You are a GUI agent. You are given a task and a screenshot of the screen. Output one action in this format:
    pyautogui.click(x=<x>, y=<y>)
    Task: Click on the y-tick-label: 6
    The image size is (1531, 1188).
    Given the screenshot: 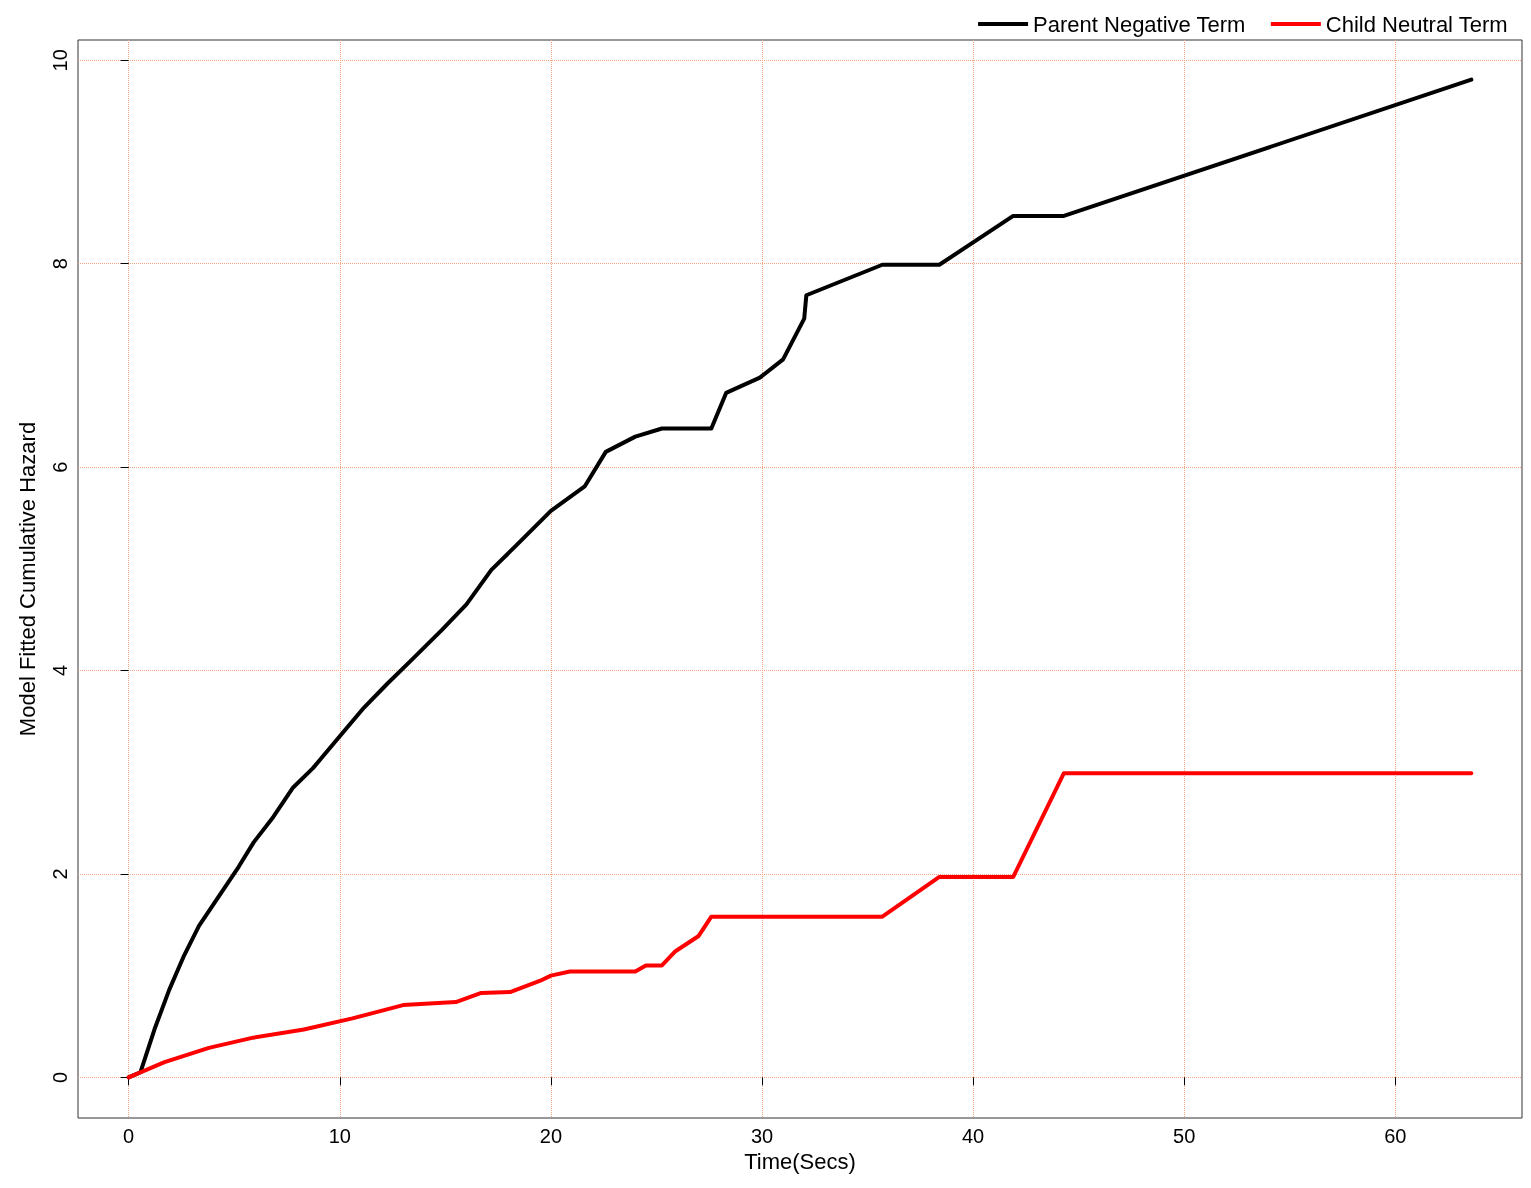 What is the action you would take?
    pyautogui.click(x=60, y=467)
    